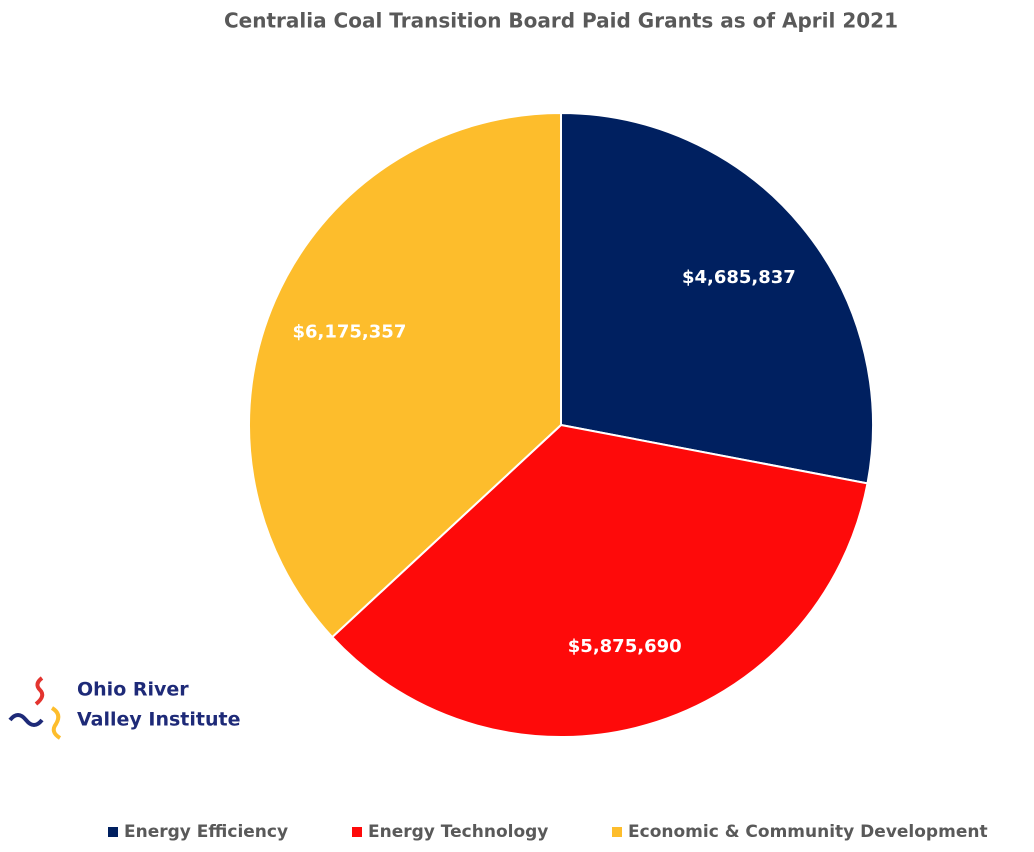 This screenshot has height=852, width=1034. Describe the element at coordinates (739, 277) in the screenshot. I see `data-label: $4,685,837` at that location.